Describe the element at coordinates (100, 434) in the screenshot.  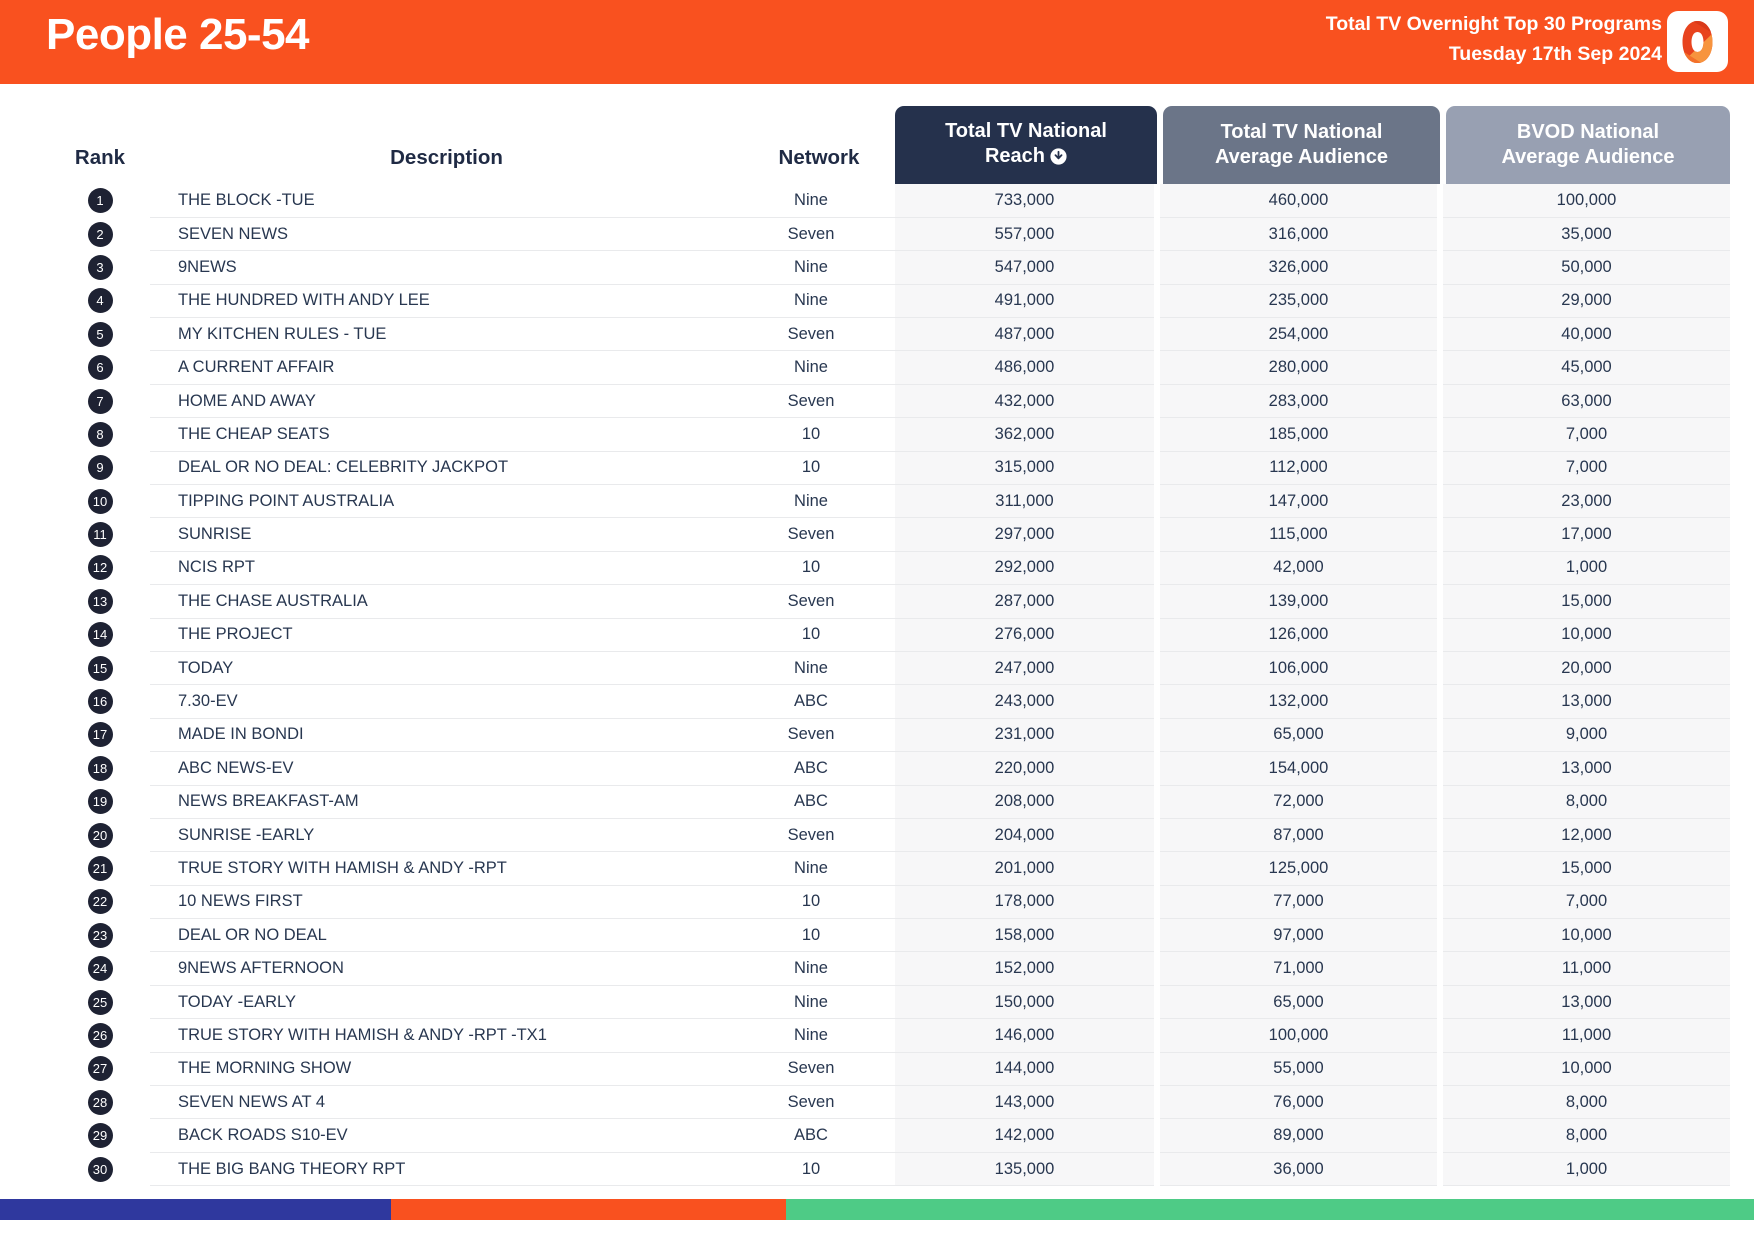
I see `rank-badge: 8` at that location.